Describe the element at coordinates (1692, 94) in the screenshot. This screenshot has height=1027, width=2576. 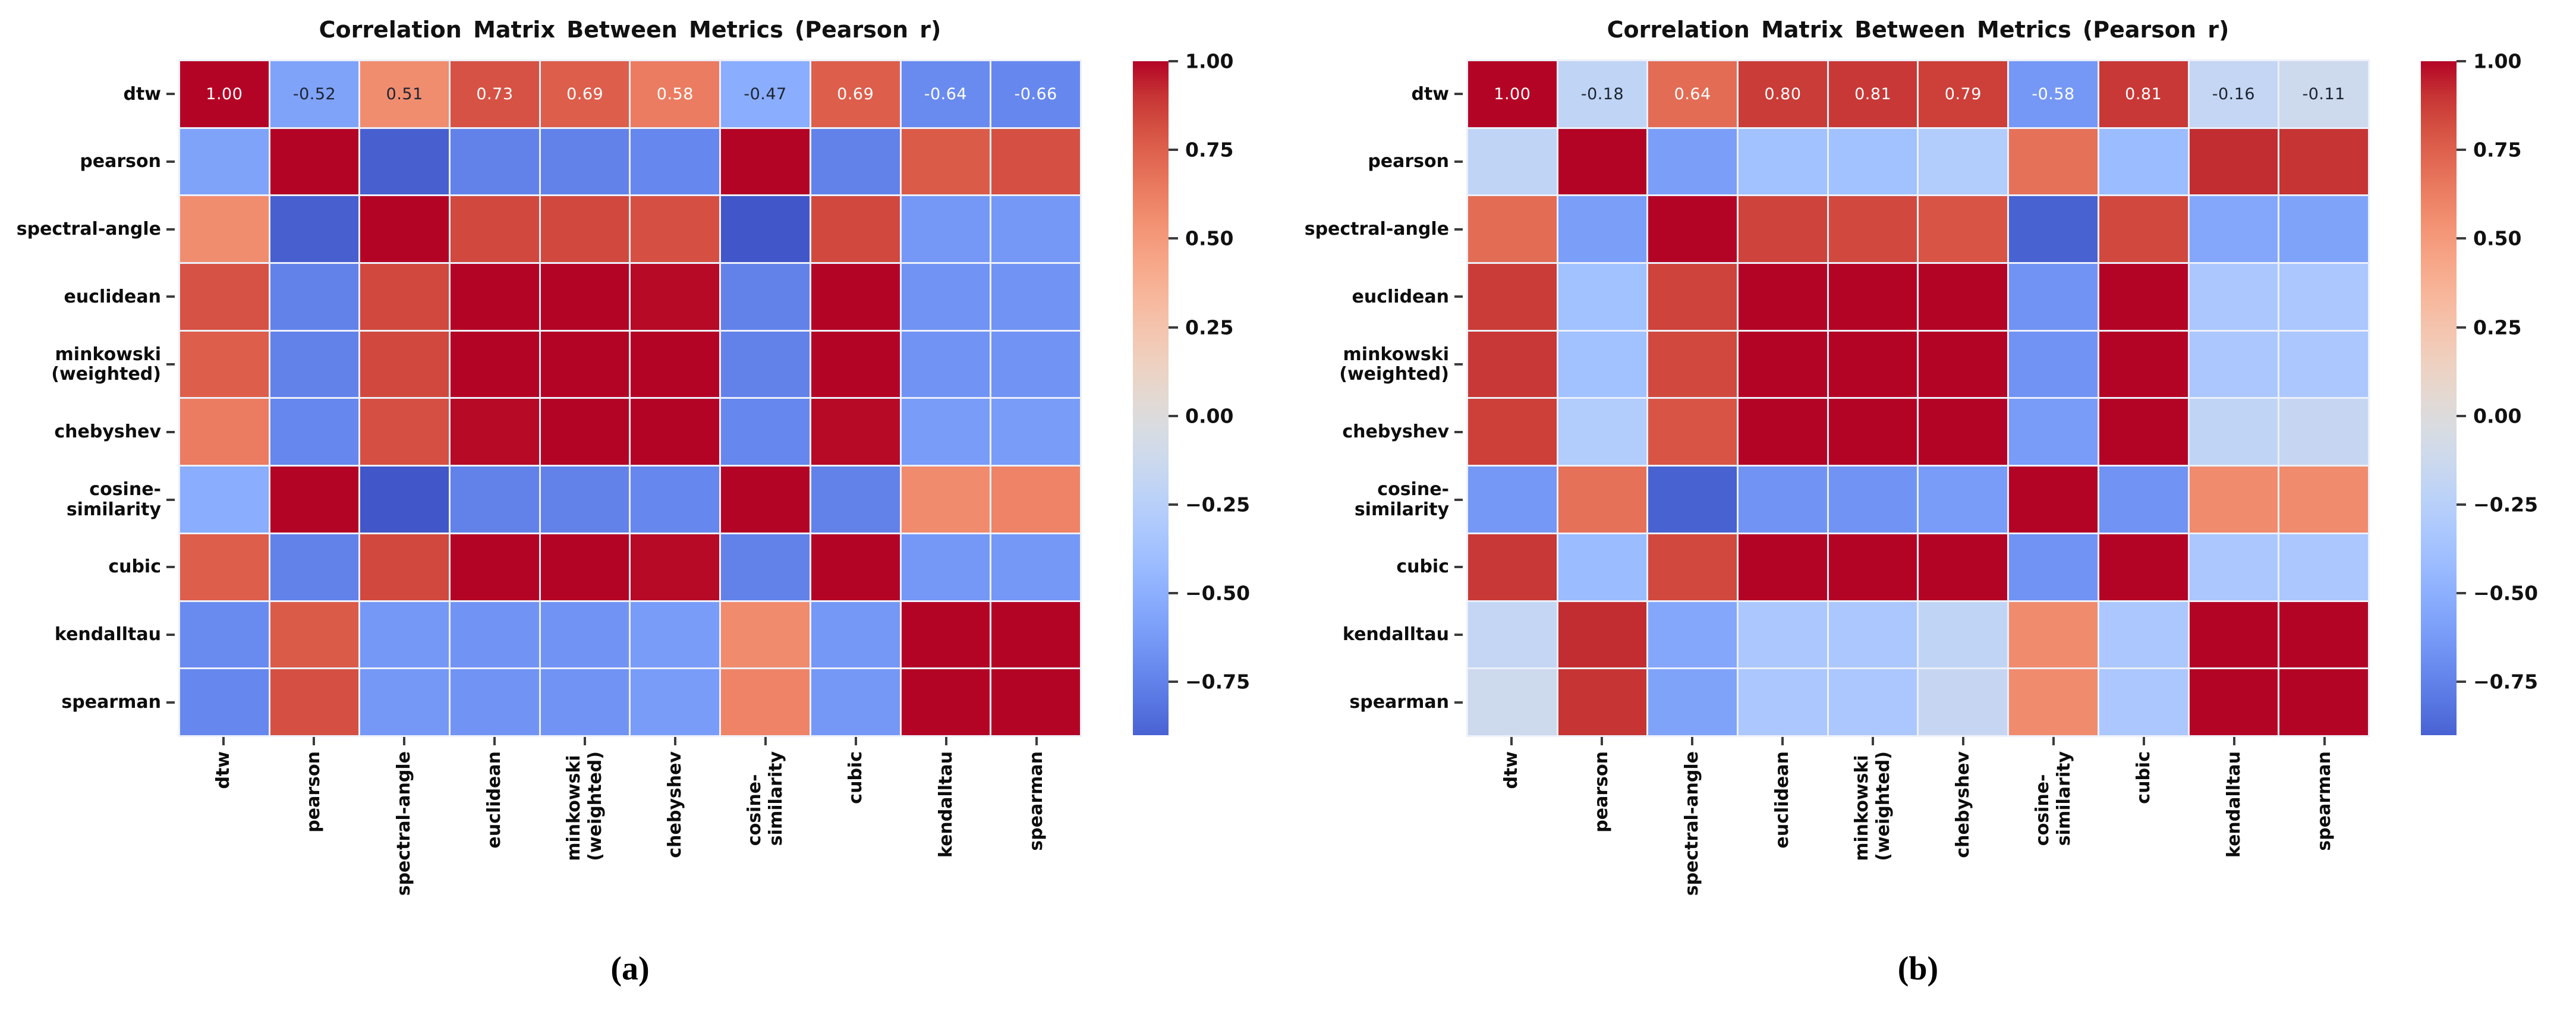
I see `cell-value: 0.64` at that location.